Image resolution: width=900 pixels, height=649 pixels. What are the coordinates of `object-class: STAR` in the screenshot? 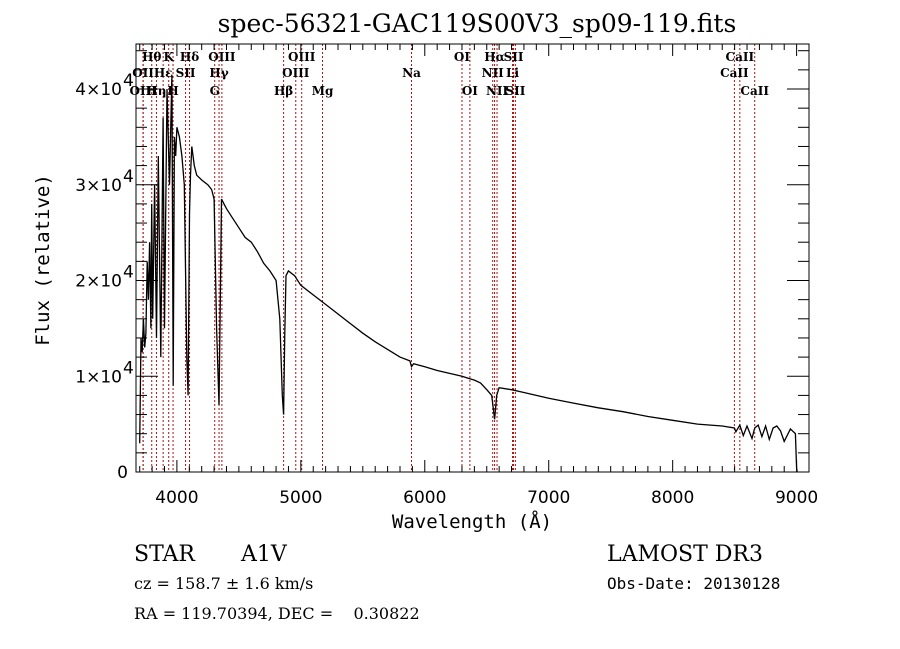 It's located at (165, 554).